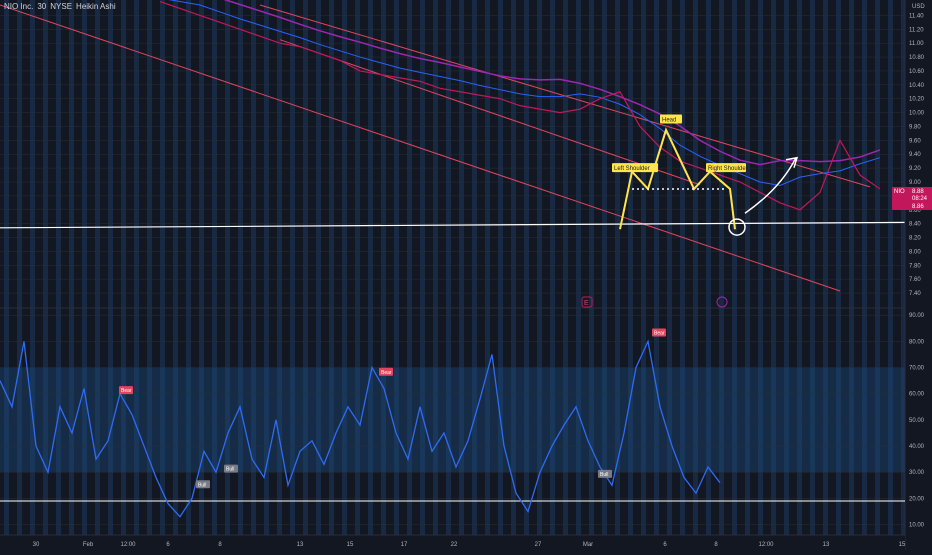 This screenshot has width=932, height=555. I want to click on oscillator-axis-tick: 80.00, so click(917, 342).